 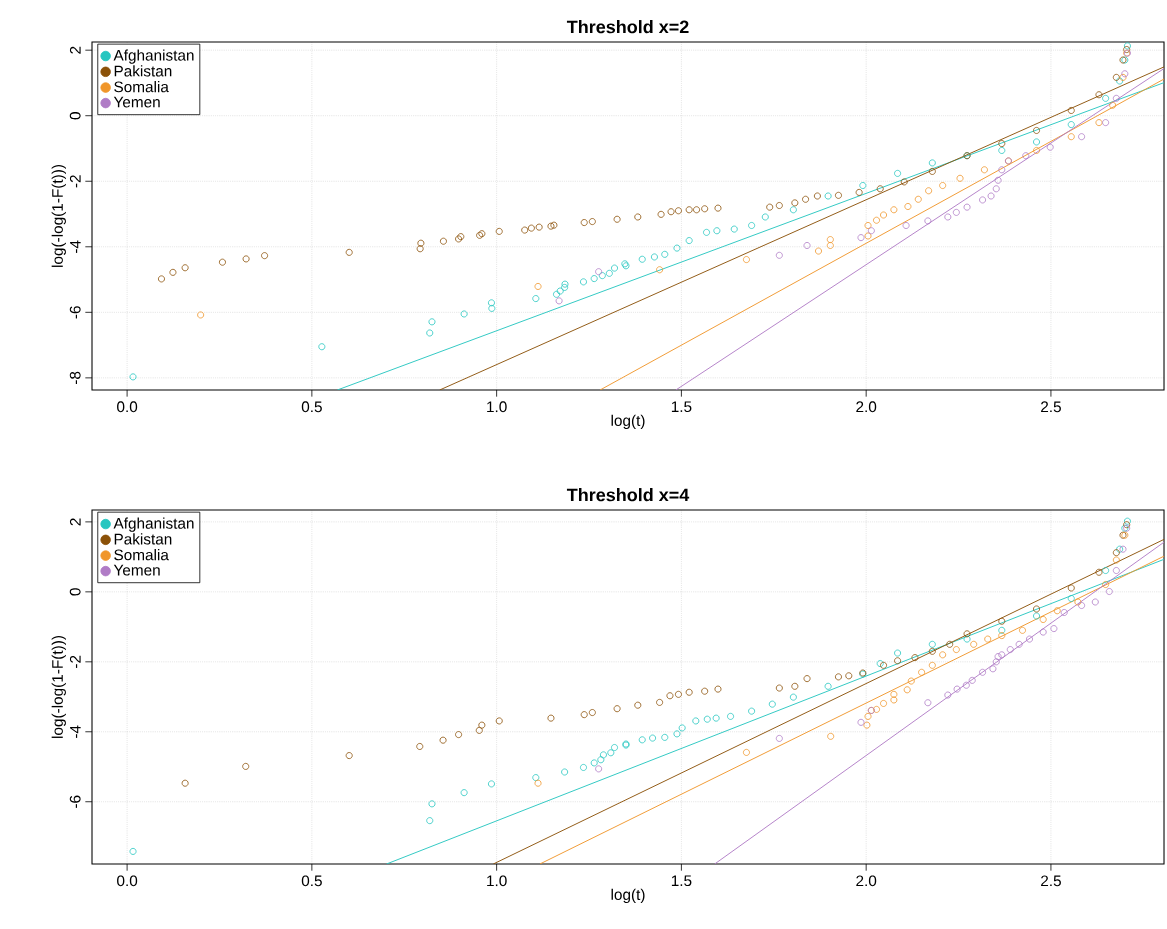 What do you see at coordinates (75, 377) in the screenshot?
I see `y-tick-label: -8` at bounding box center [75, 377].